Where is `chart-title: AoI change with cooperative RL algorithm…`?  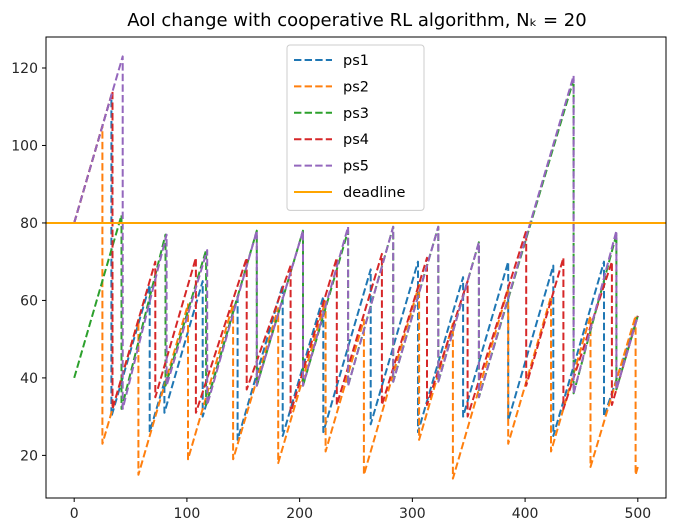 chart-title: AoI change with cooperative RL algorithm… is located at coordinates (356, 20).